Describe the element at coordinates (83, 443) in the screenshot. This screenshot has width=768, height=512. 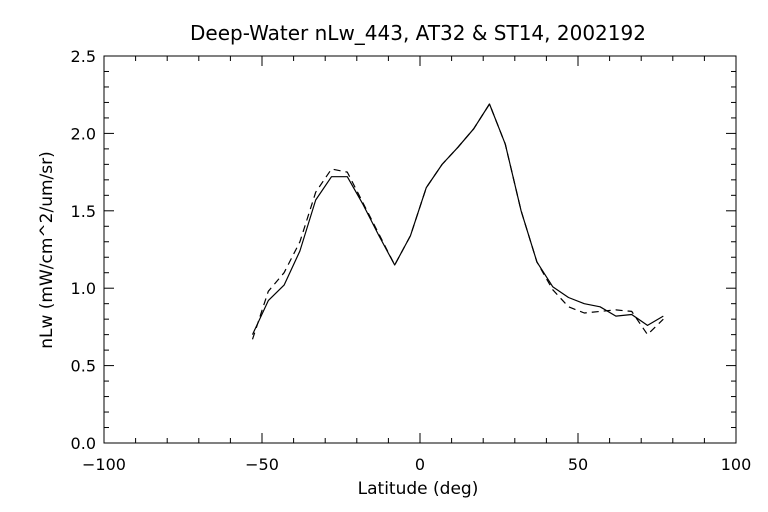
I see `y-tick-label: 0.0` at that location.